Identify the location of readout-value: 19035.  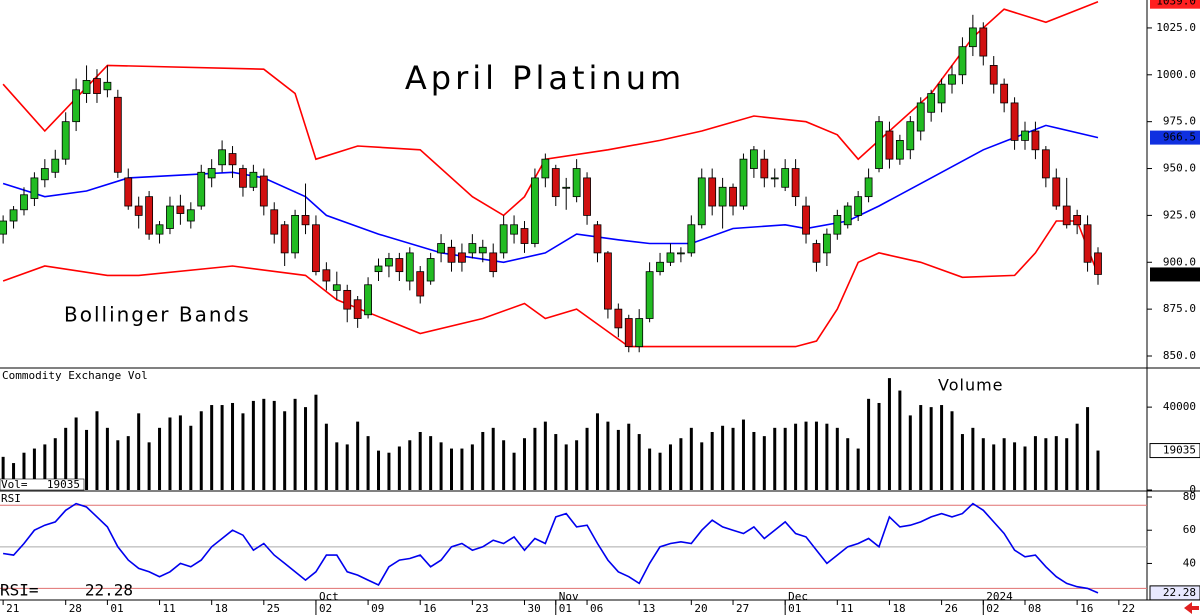
(1179, 450).